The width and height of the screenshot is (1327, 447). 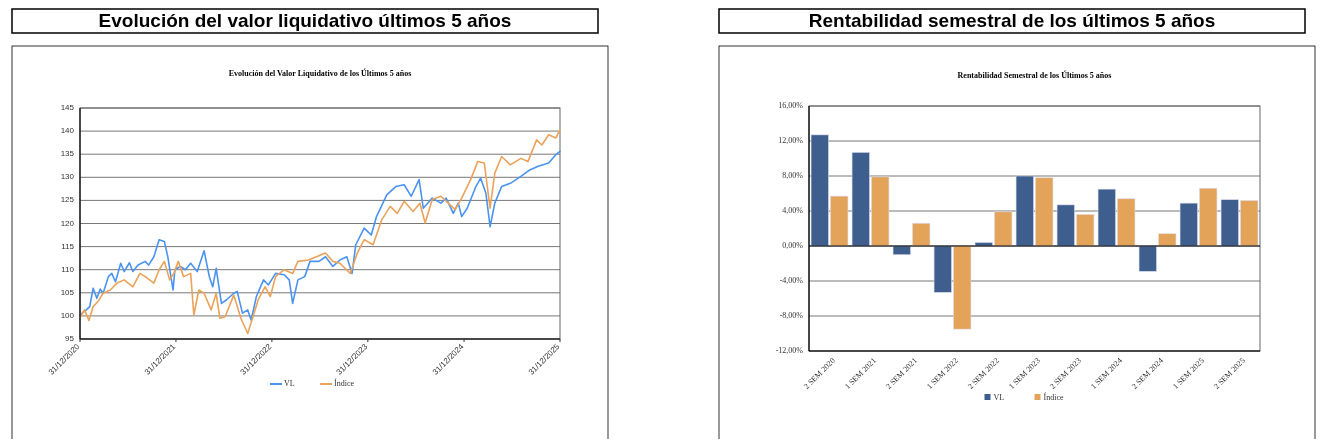 What do you see at coordinates (67, 223) in the screenshot?
I see `y-tick-label: 120` at bounding box center [67, 223].